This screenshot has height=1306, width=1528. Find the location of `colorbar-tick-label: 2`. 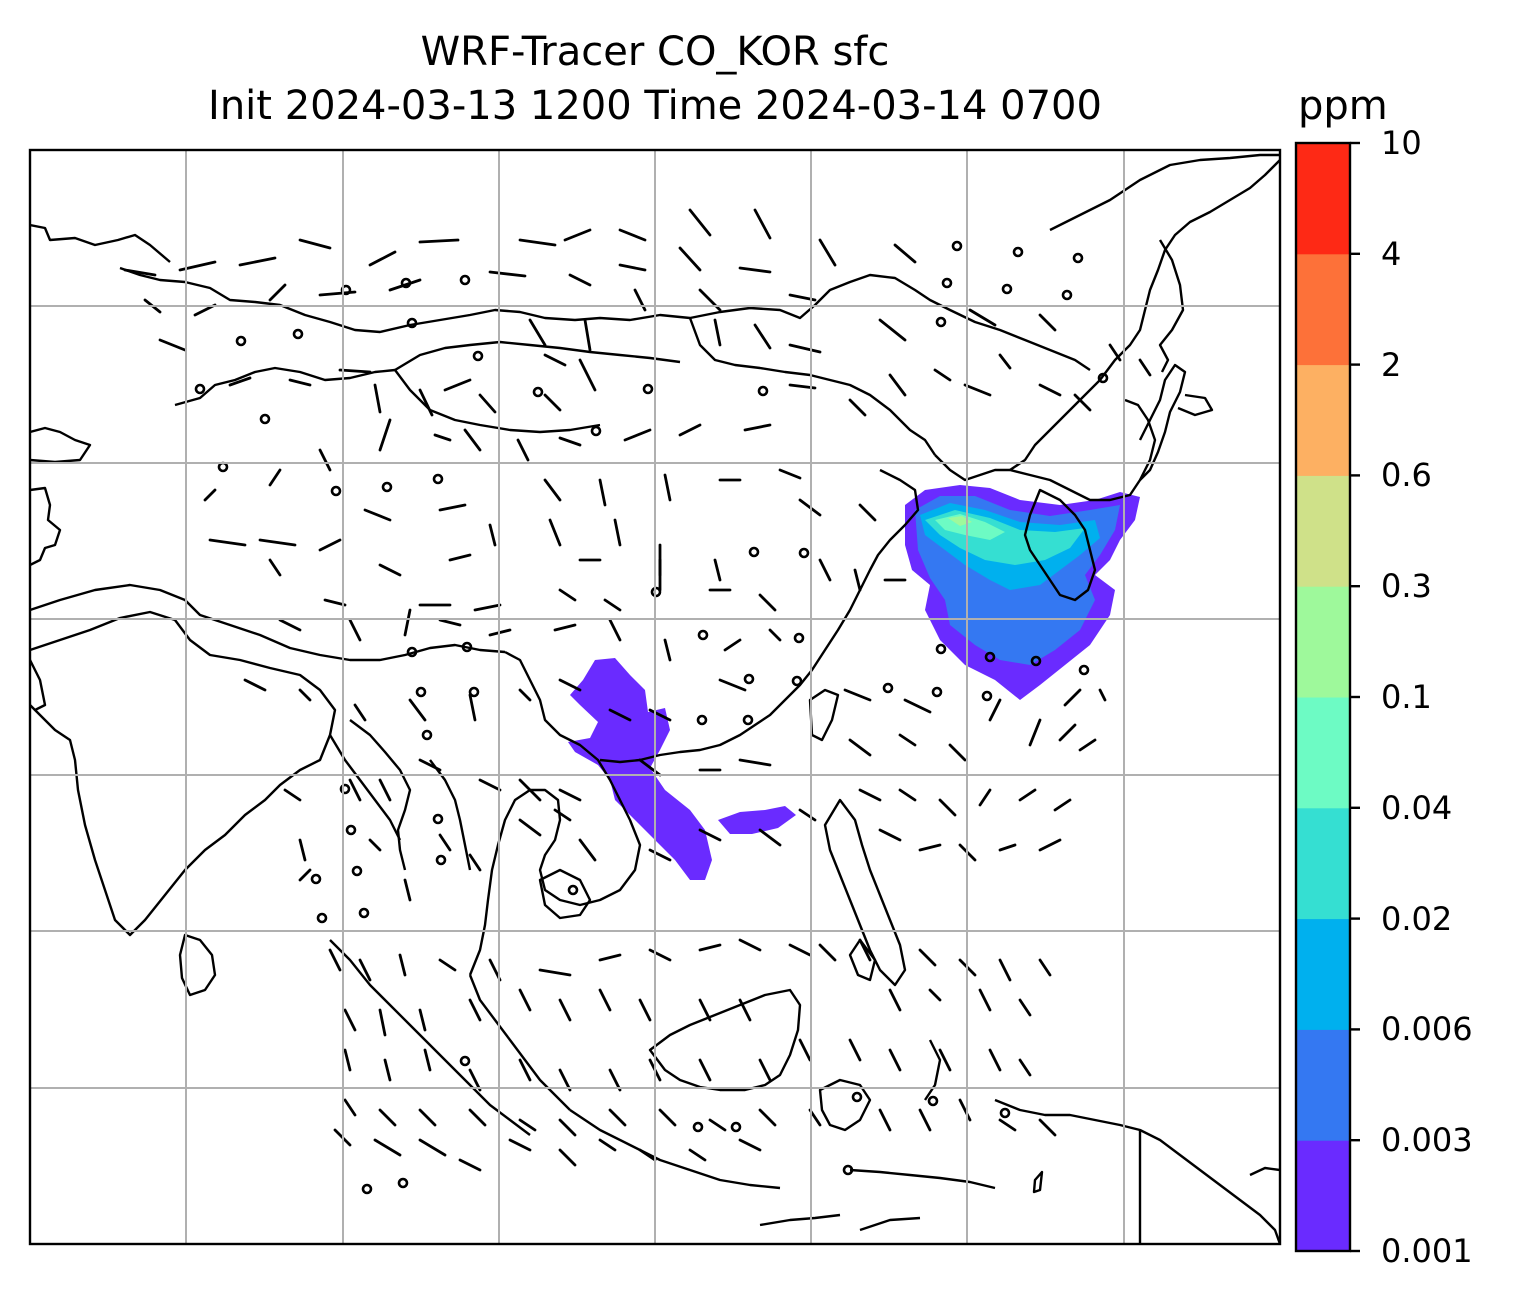

colorbar-tick-label: 2 is located at coordinates (1391, 364).